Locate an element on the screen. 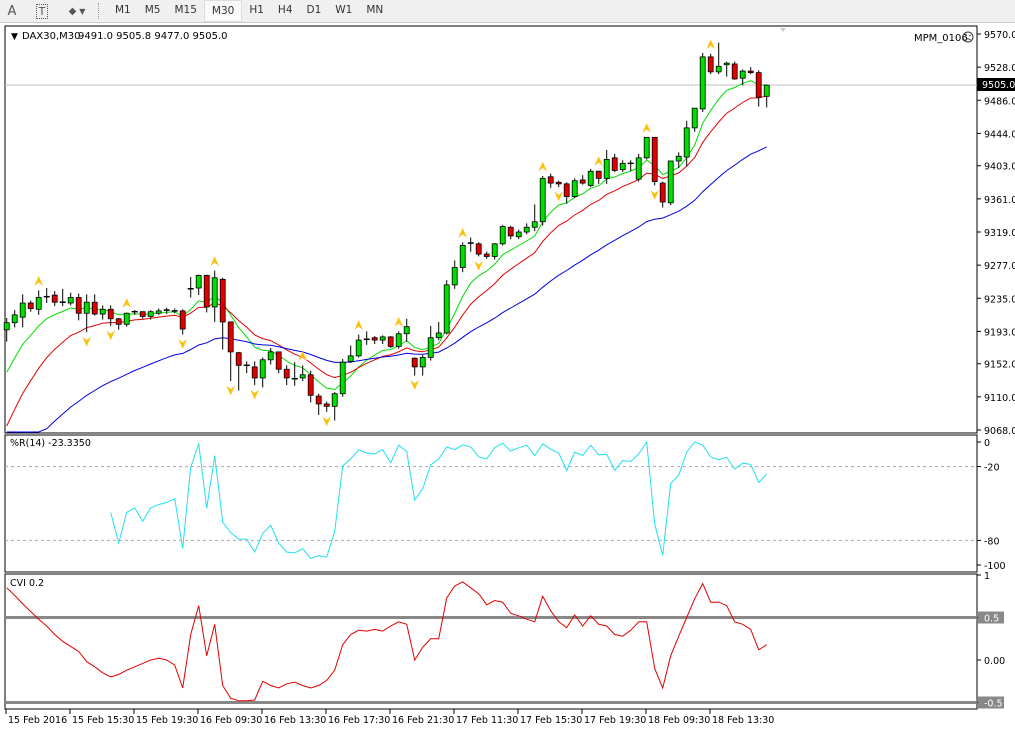  shapes-icon: ◆ is located at coordinates (72, 11).